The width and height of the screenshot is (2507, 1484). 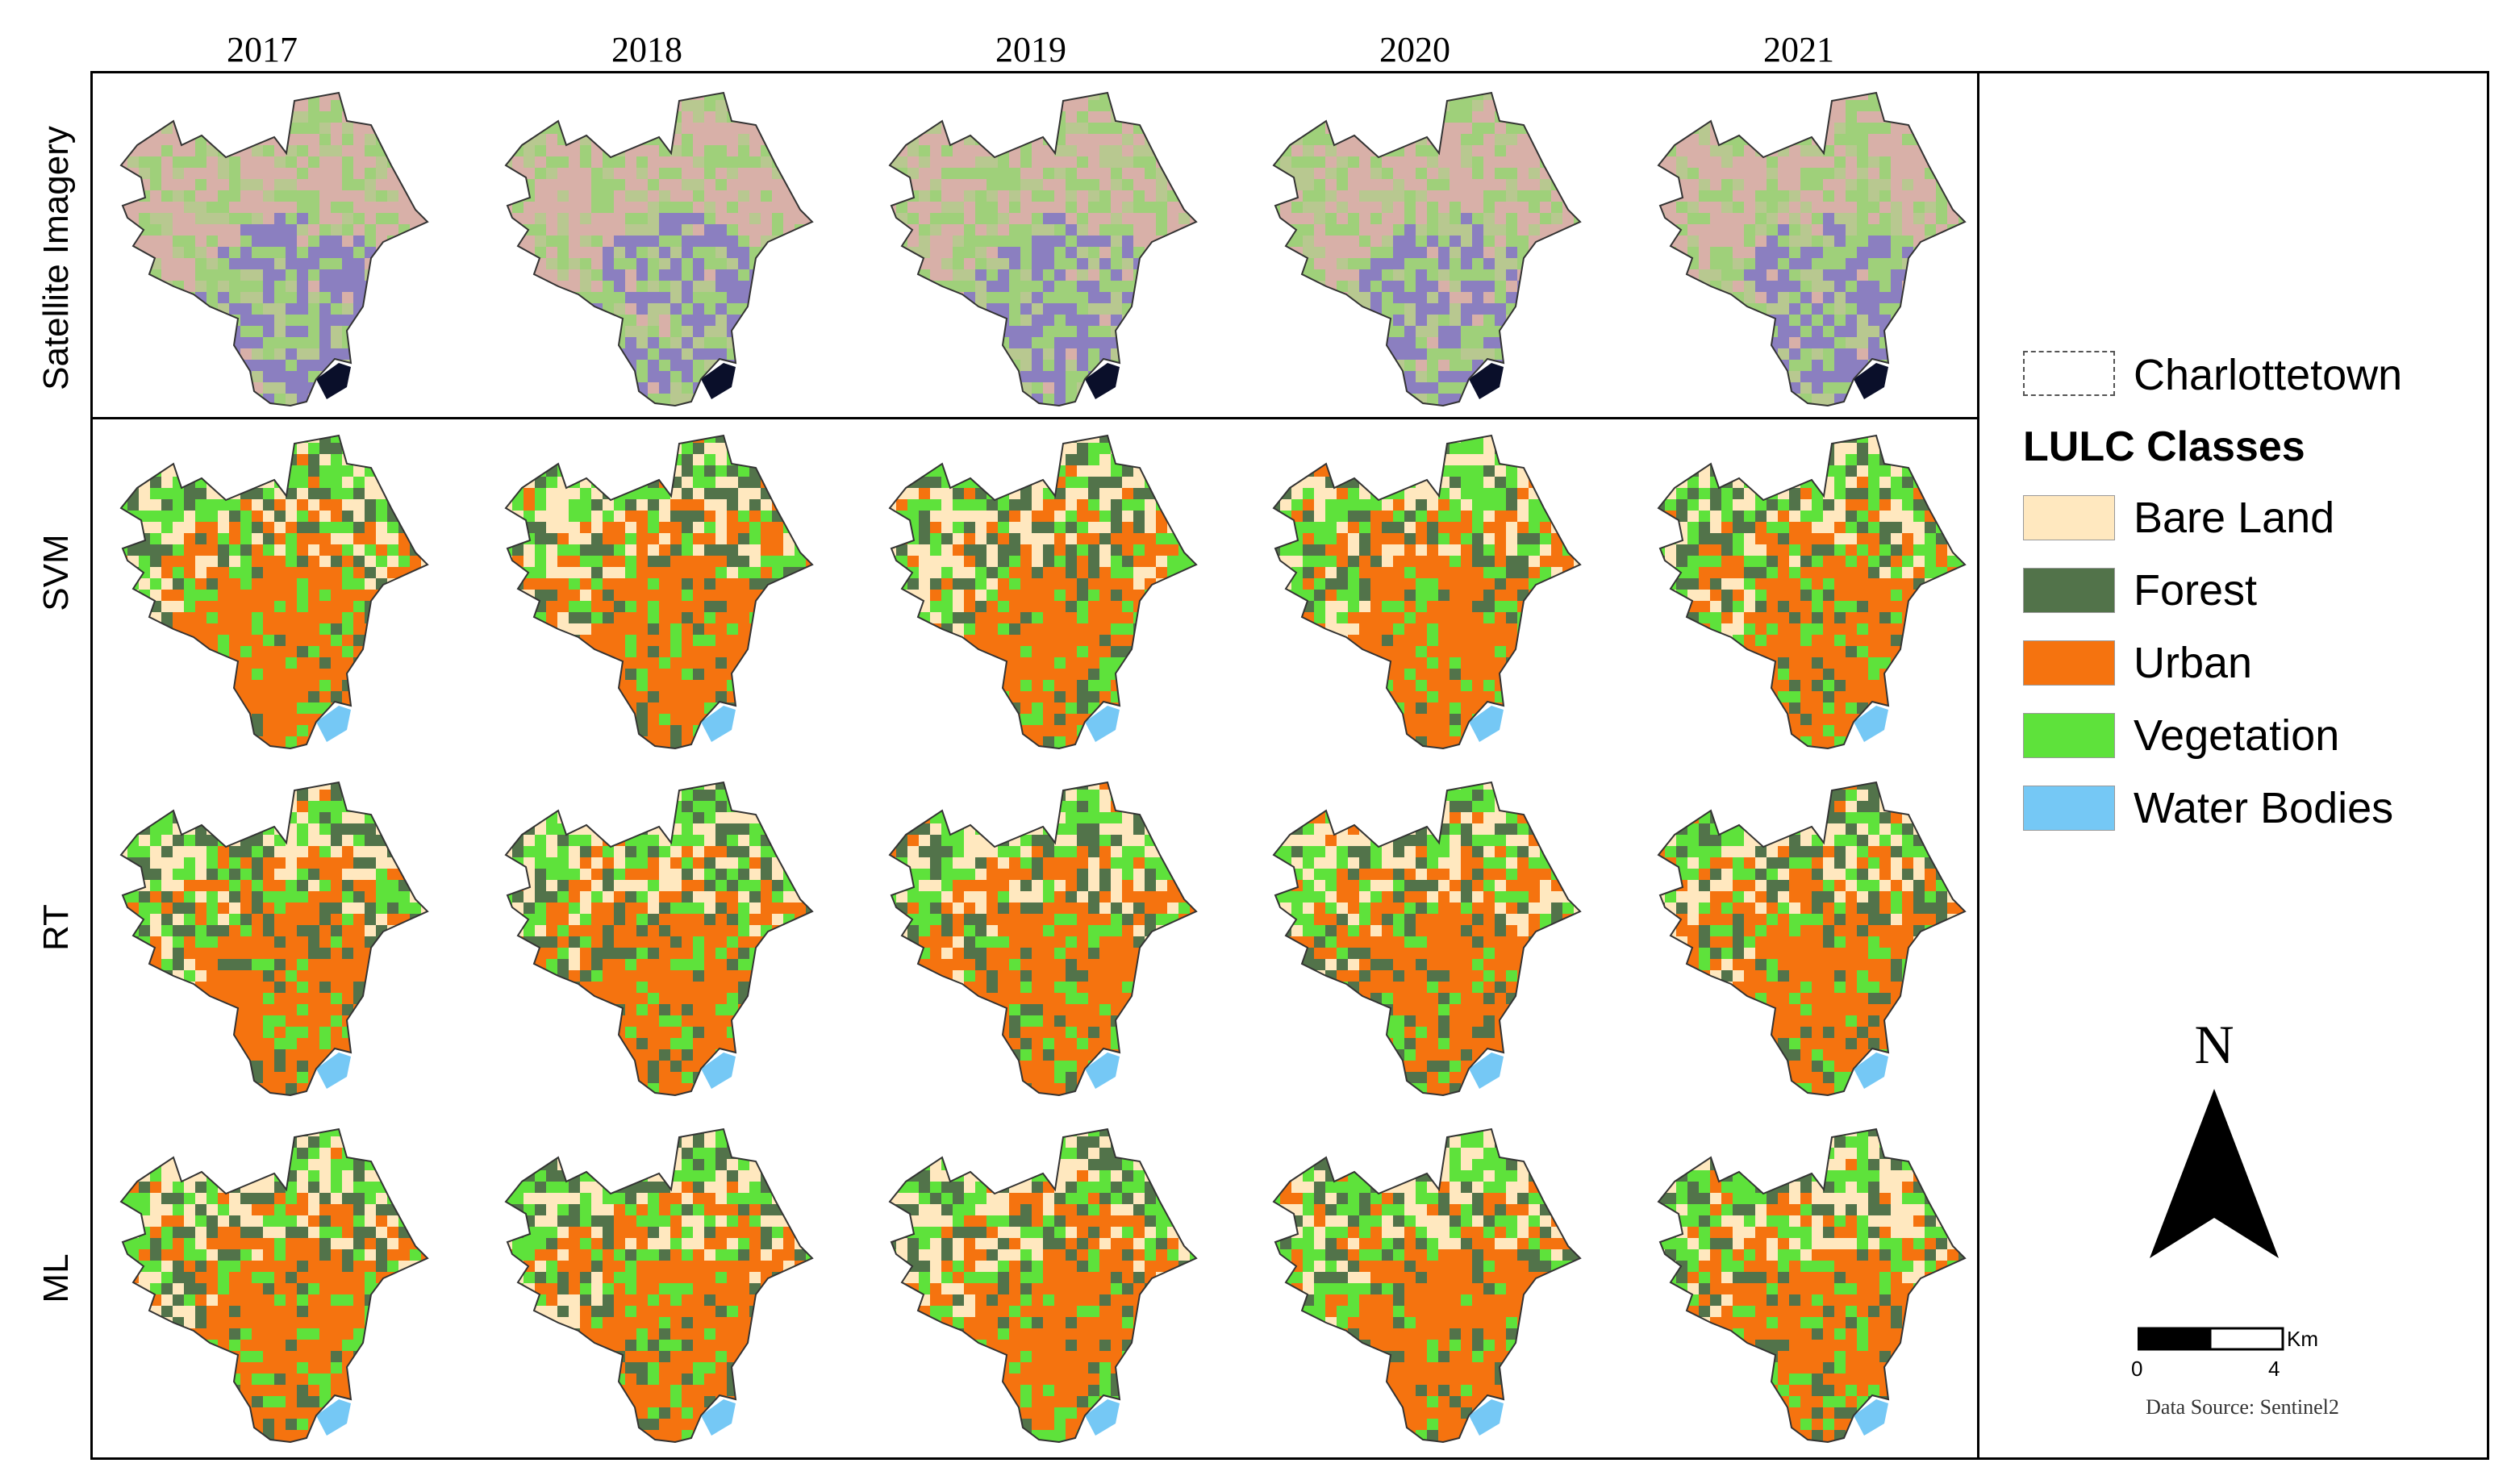 What do you see at coordinates (274, 1286) in the screenshot?
I see `map-panel-ml-2017` at bounding box center [274, 1286].